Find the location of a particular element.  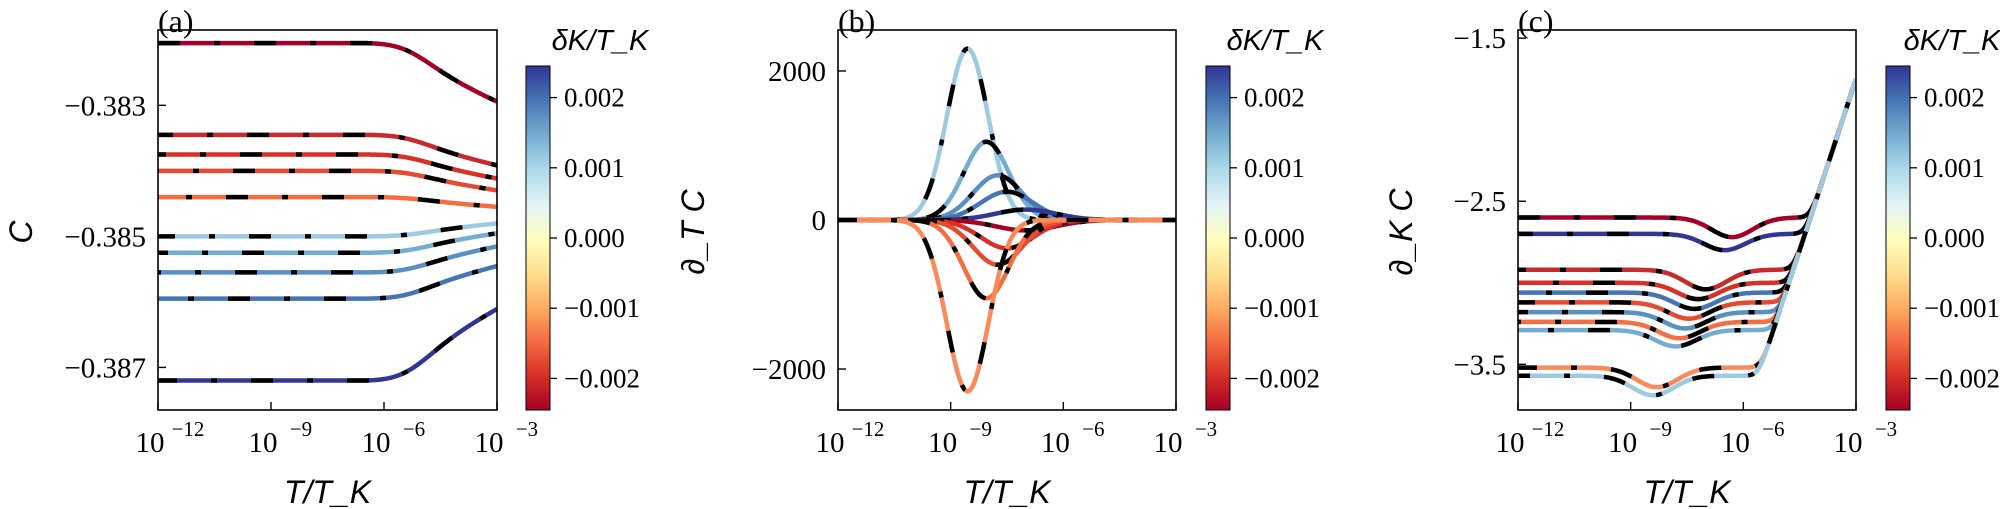

y-tick-label: −1.5 is located at coordinates (1479, 39).